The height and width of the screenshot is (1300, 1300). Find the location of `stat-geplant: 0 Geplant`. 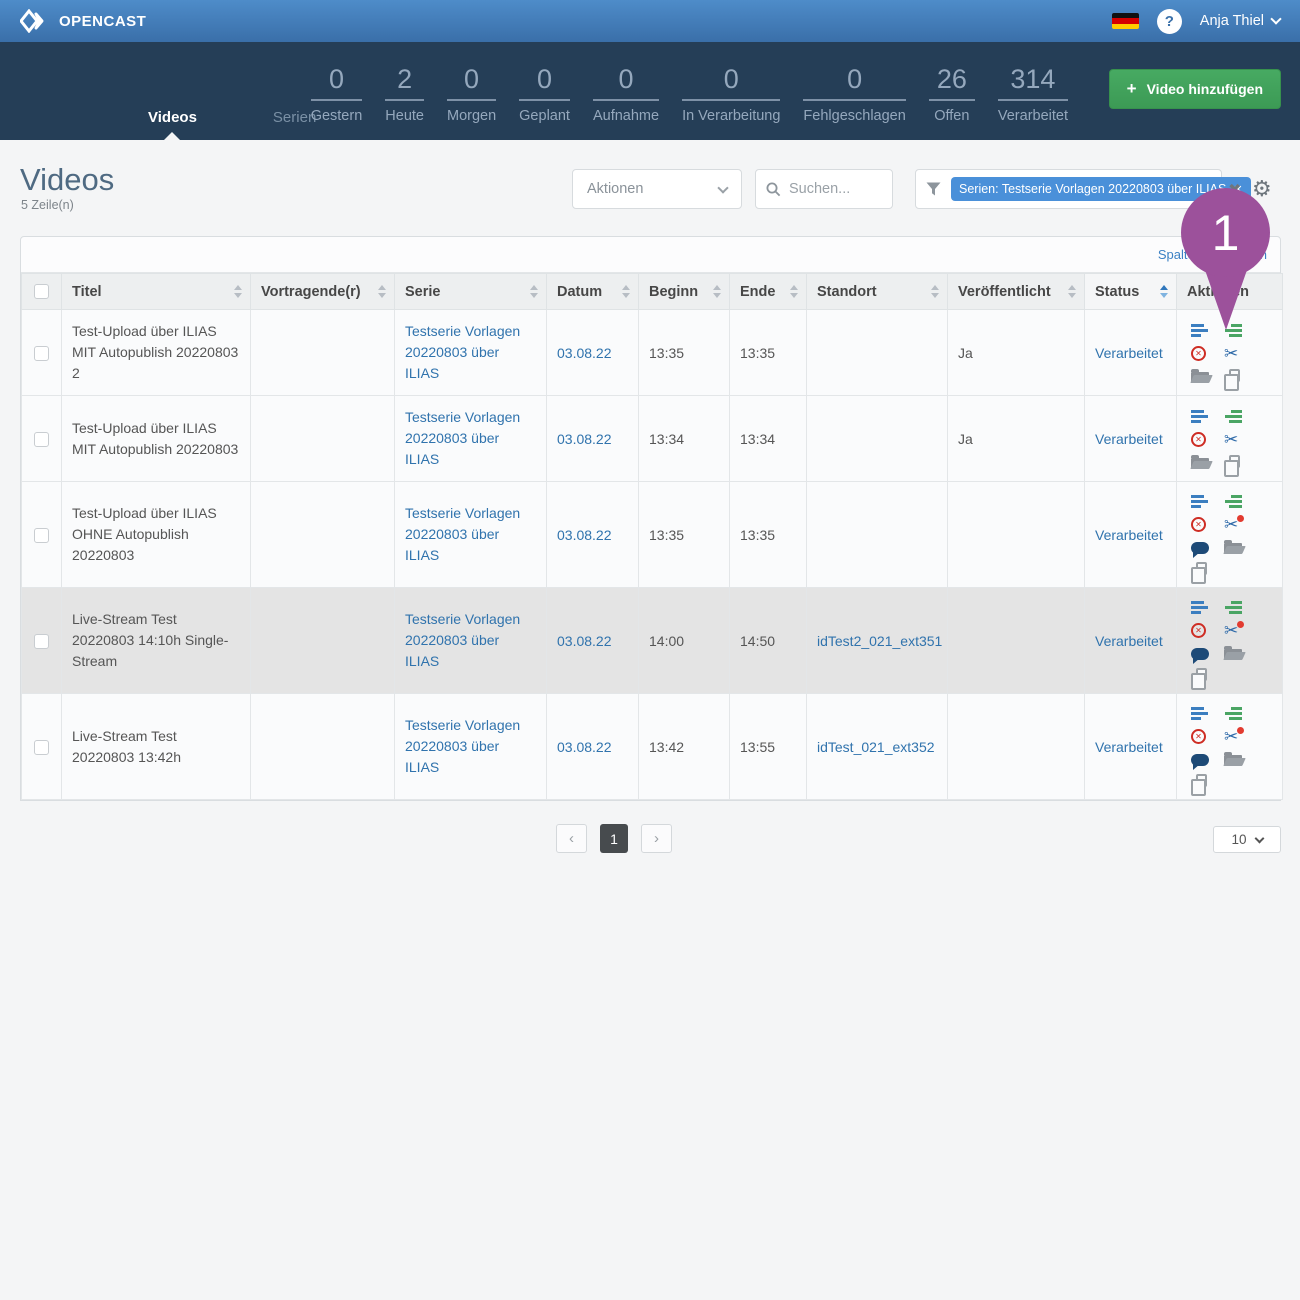

stat-geplant: 0 Geplant is located at coordinates (544, 94).